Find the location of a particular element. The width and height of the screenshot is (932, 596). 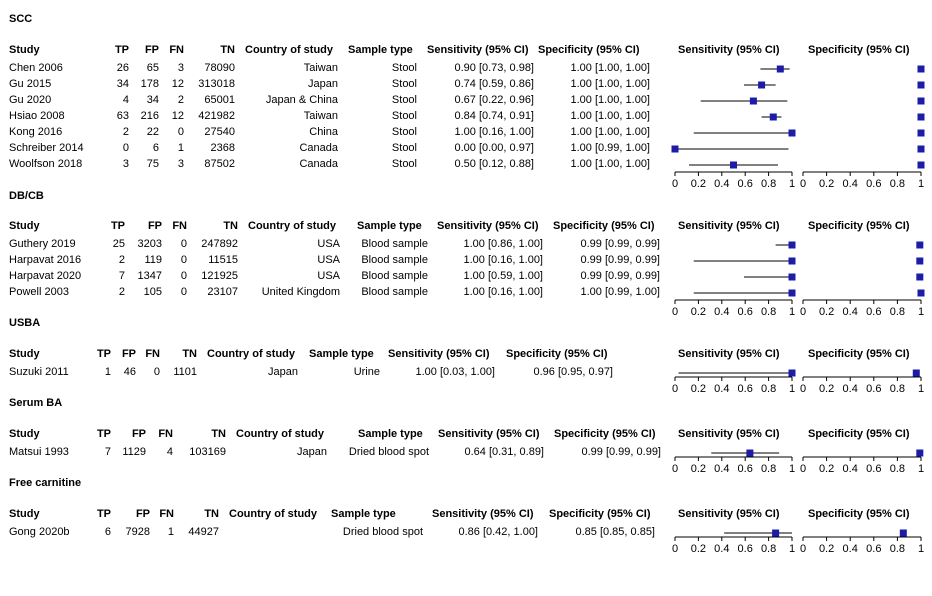

country-value: China is located at coordinates (323, 132).